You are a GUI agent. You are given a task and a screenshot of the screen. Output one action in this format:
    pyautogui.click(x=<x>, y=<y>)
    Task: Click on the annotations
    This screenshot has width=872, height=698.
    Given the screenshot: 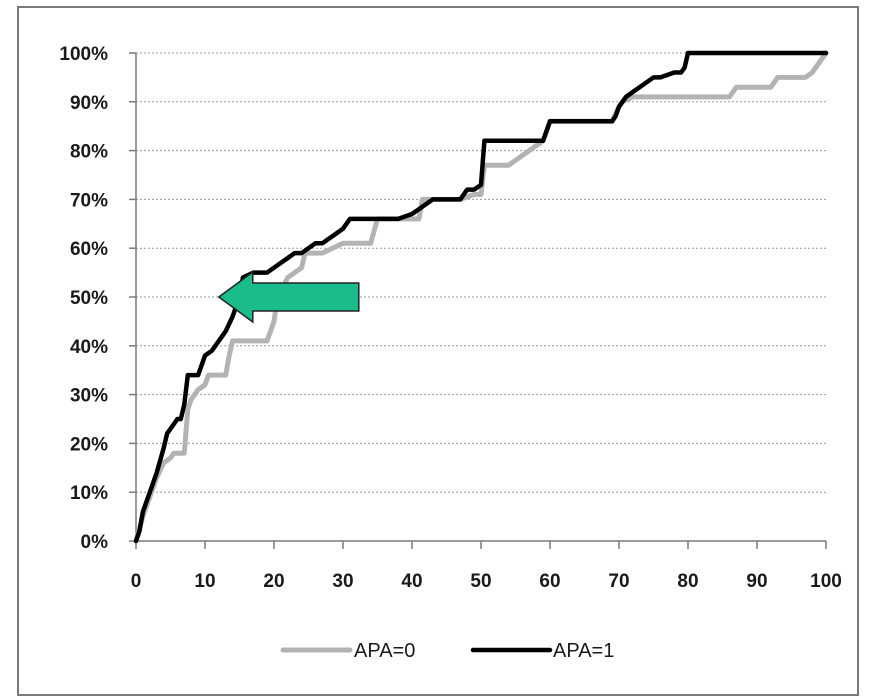 What is the action you would take?
    pyautogui.click(x=288, y=297)
    